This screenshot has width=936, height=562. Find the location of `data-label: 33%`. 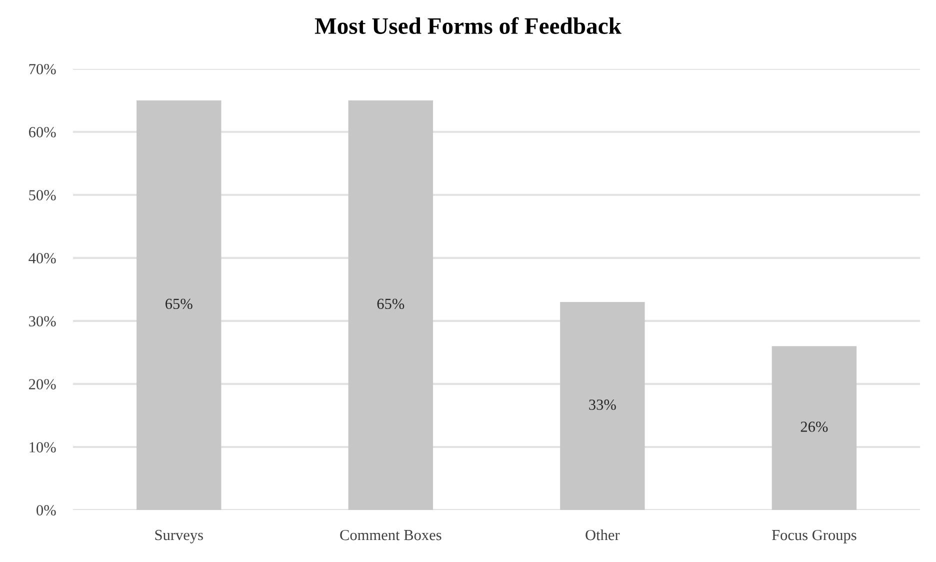

data-label: 33% is located at coordinates (602, 405).